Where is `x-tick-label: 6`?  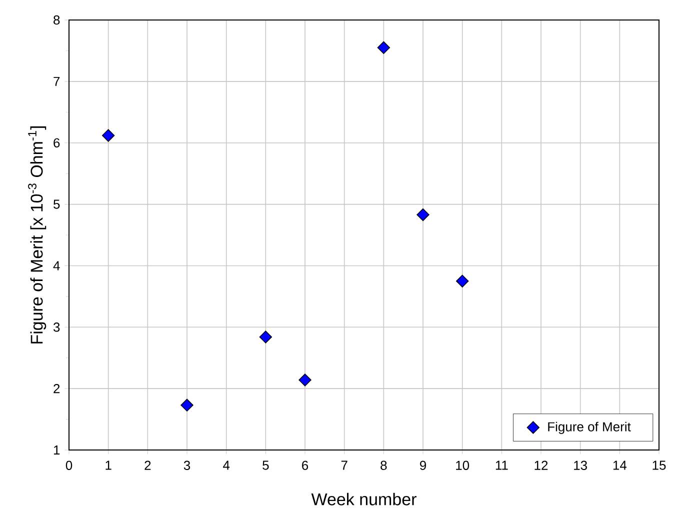 x-tick-label: 6 is located at coordinates (305, 465).